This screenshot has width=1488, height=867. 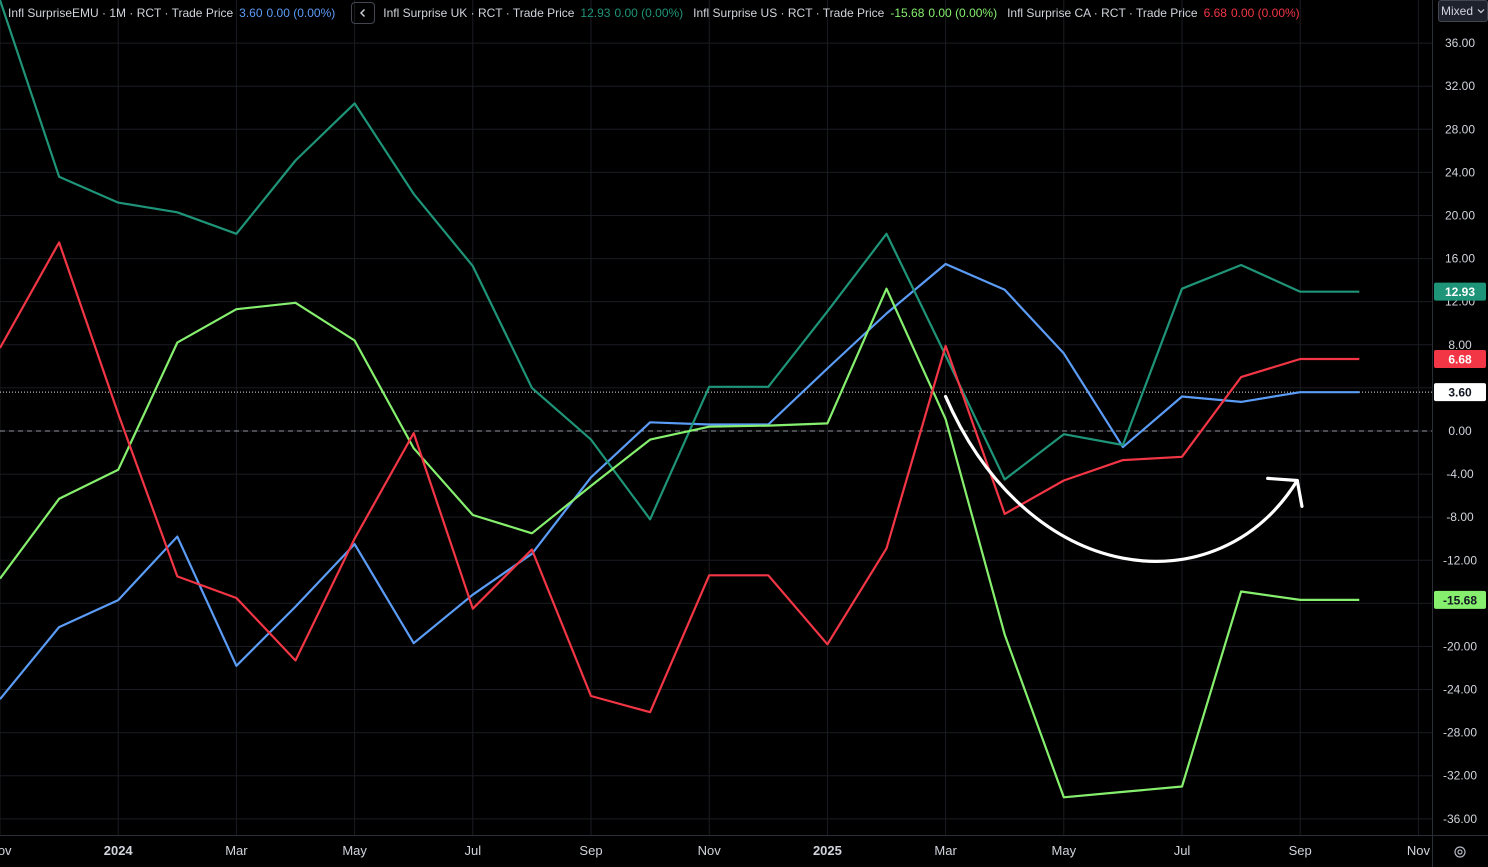 What do you see at coordinates (907, 13) in the screenshot?
I see `legend-value-us: -15.68` at bounding box center [907, 13].